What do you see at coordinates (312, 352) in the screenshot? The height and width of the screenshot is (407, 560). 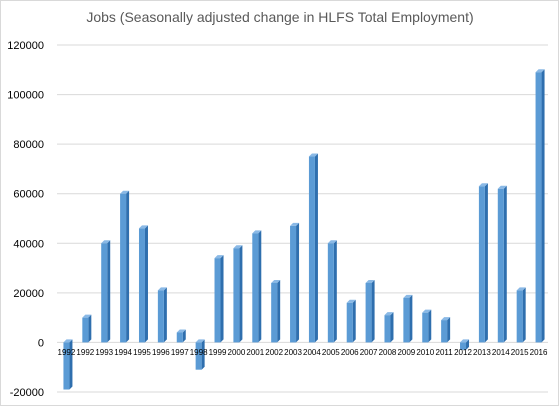 I see `x-tick-label: 2004` at bounding box center [312, 352].